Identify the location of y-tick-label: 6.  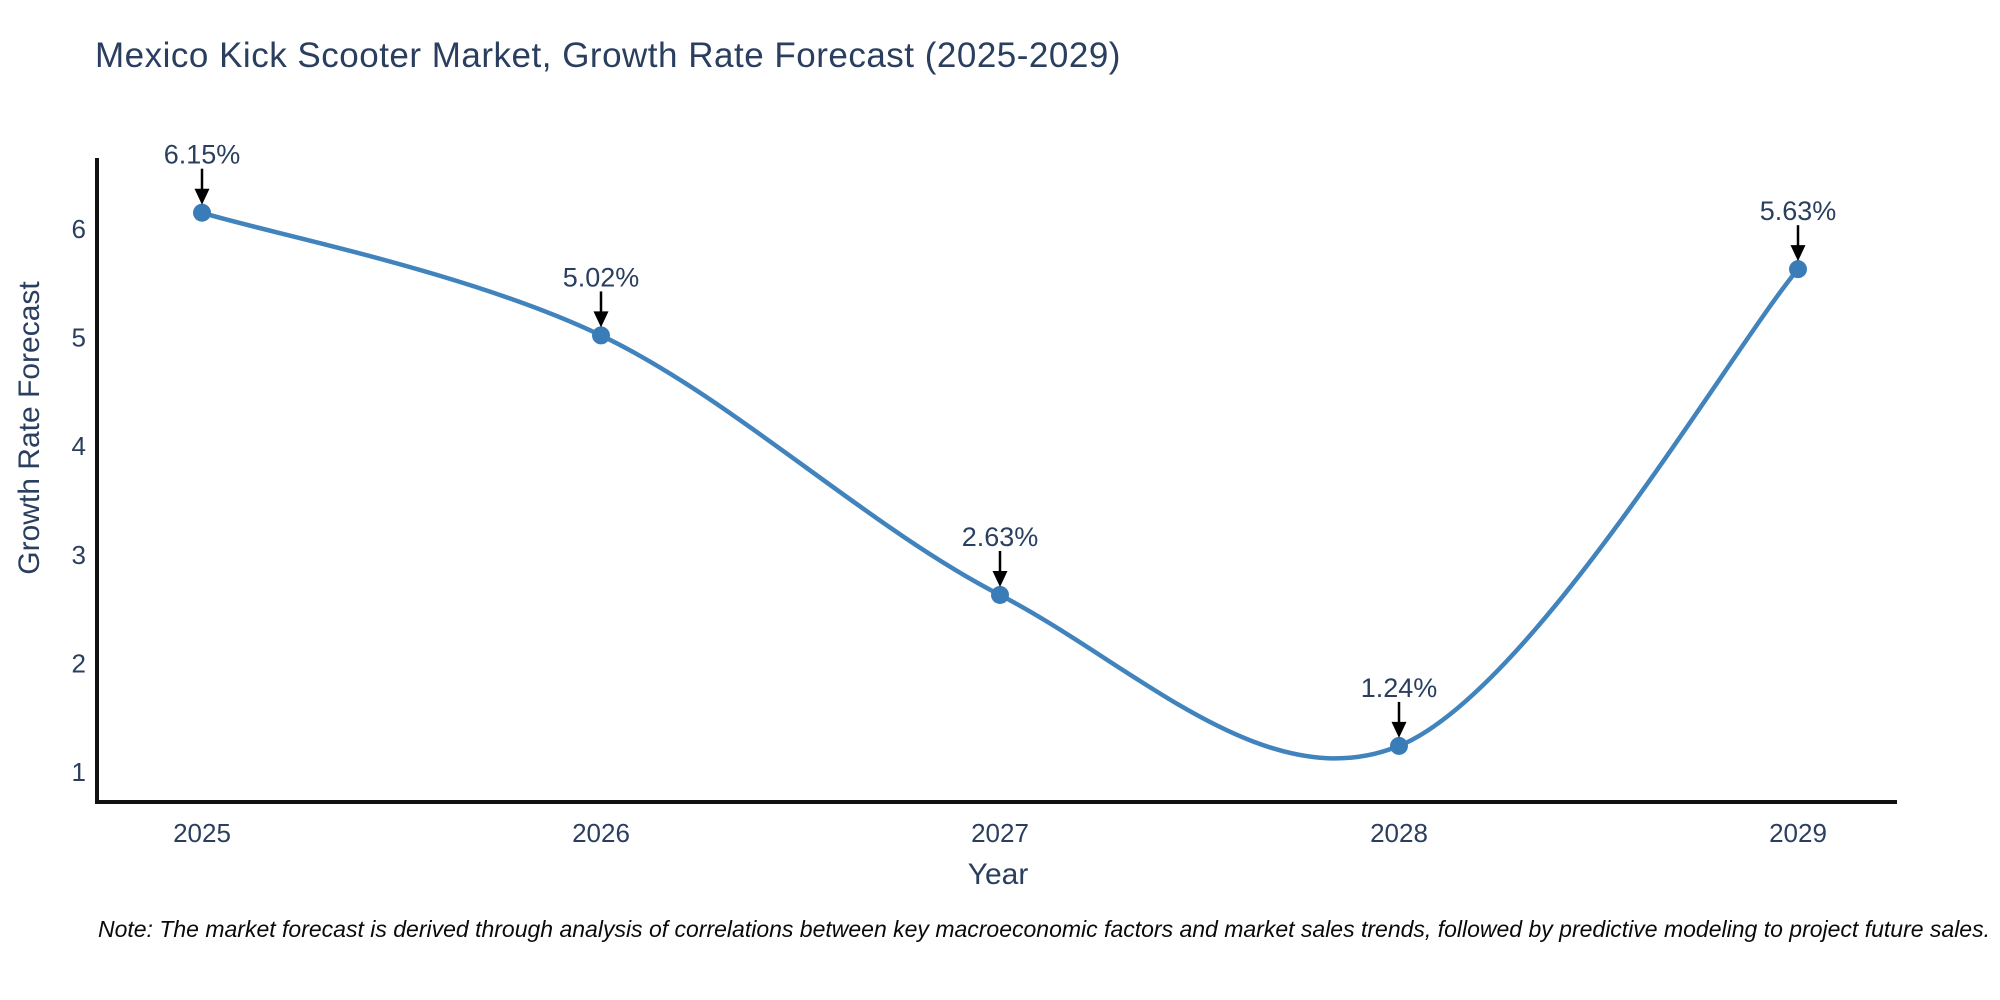
(79, 229).